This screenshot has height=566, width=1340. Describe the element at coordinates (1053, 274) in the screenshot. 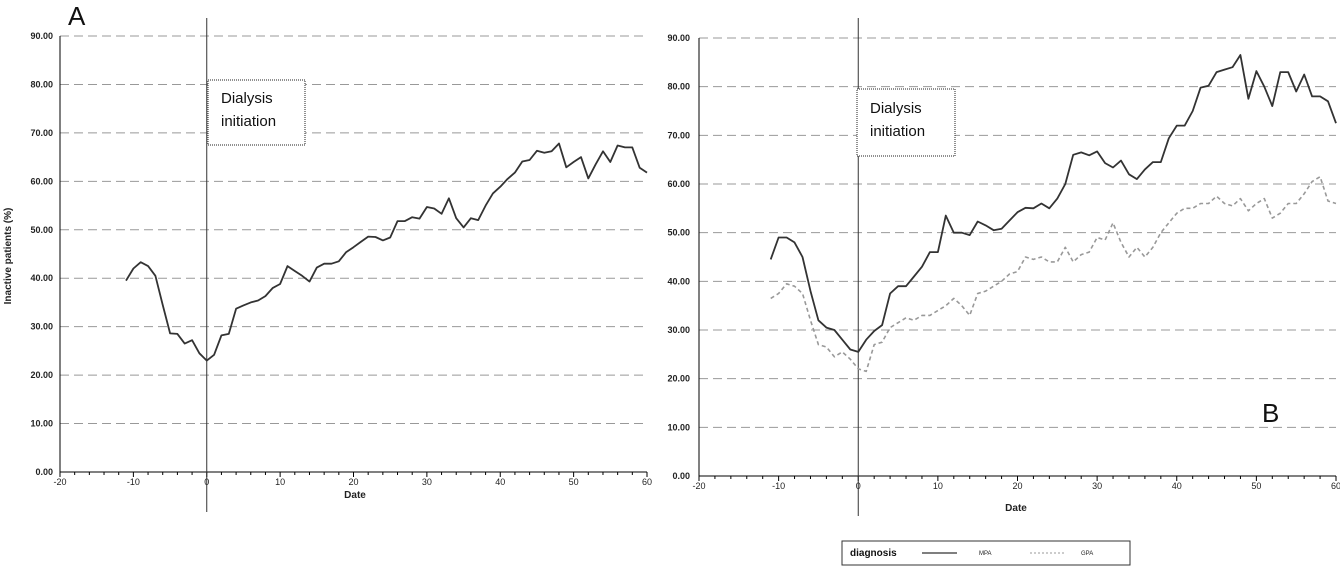

I see `series-line-gpa` at that location.